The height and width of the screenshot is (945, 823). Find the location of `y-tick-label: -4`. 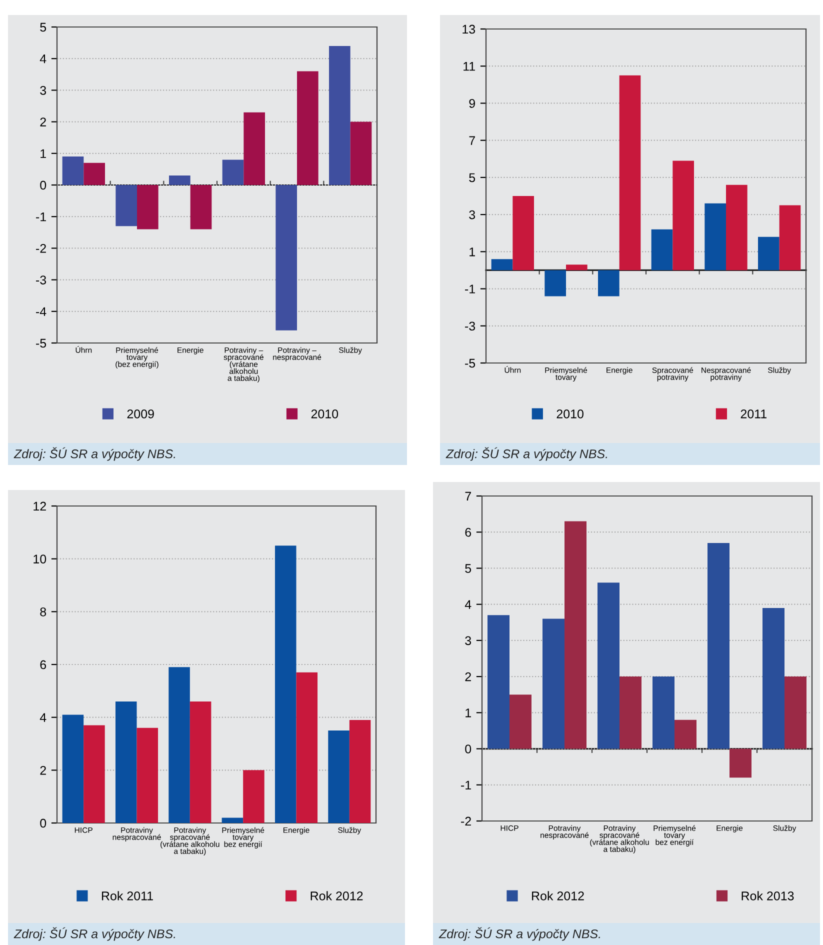

y-tick-label: -4 is located at coordinates (41, 311).